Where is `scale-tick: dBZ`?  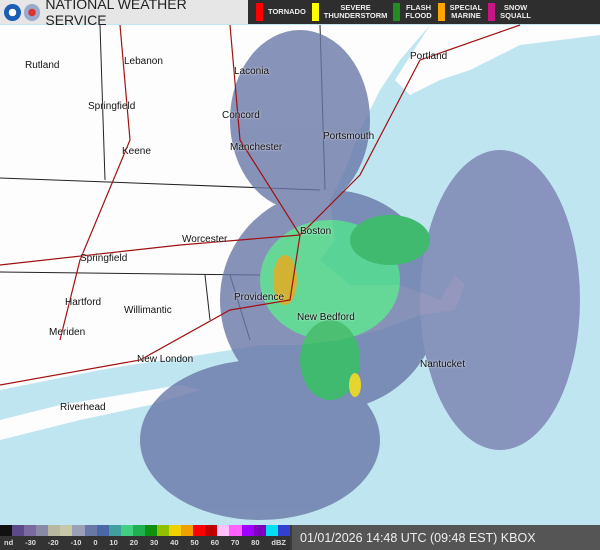 scale-tick: dBZ is located at coordinates (278, 542).